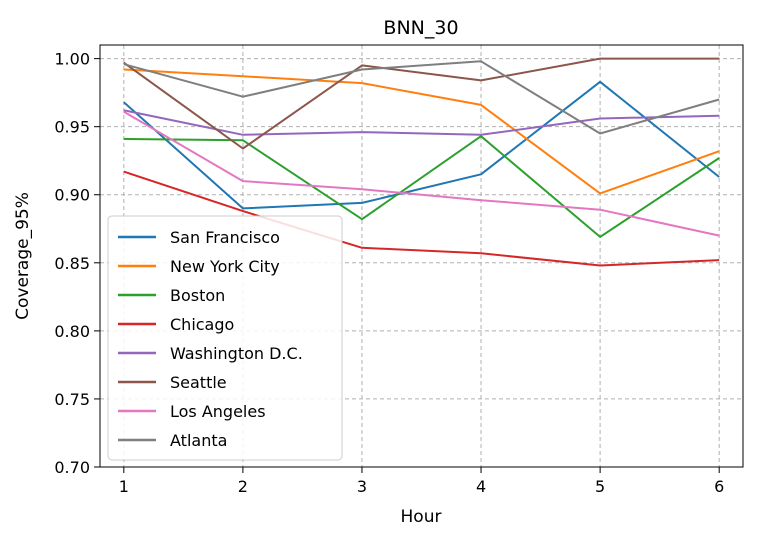 The width and height of the screenshot is (765, 540). Describe the element at coordinates (420, 28) in the screenshot. I see `chart-title: BNN_30` at that location.